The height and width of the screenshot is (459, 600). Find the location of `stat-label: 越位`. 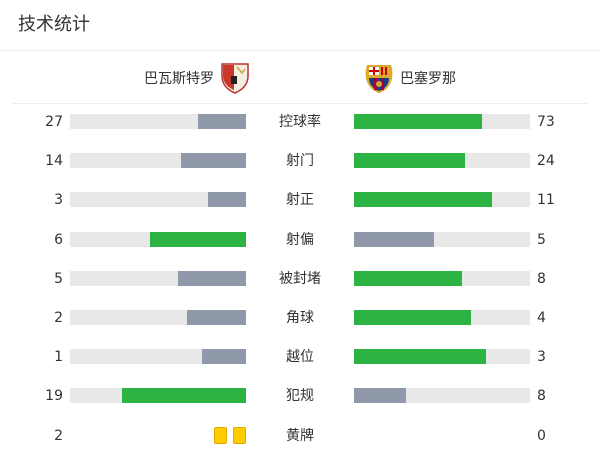

stat-label: 越位 is located at coordinates (300, 357).